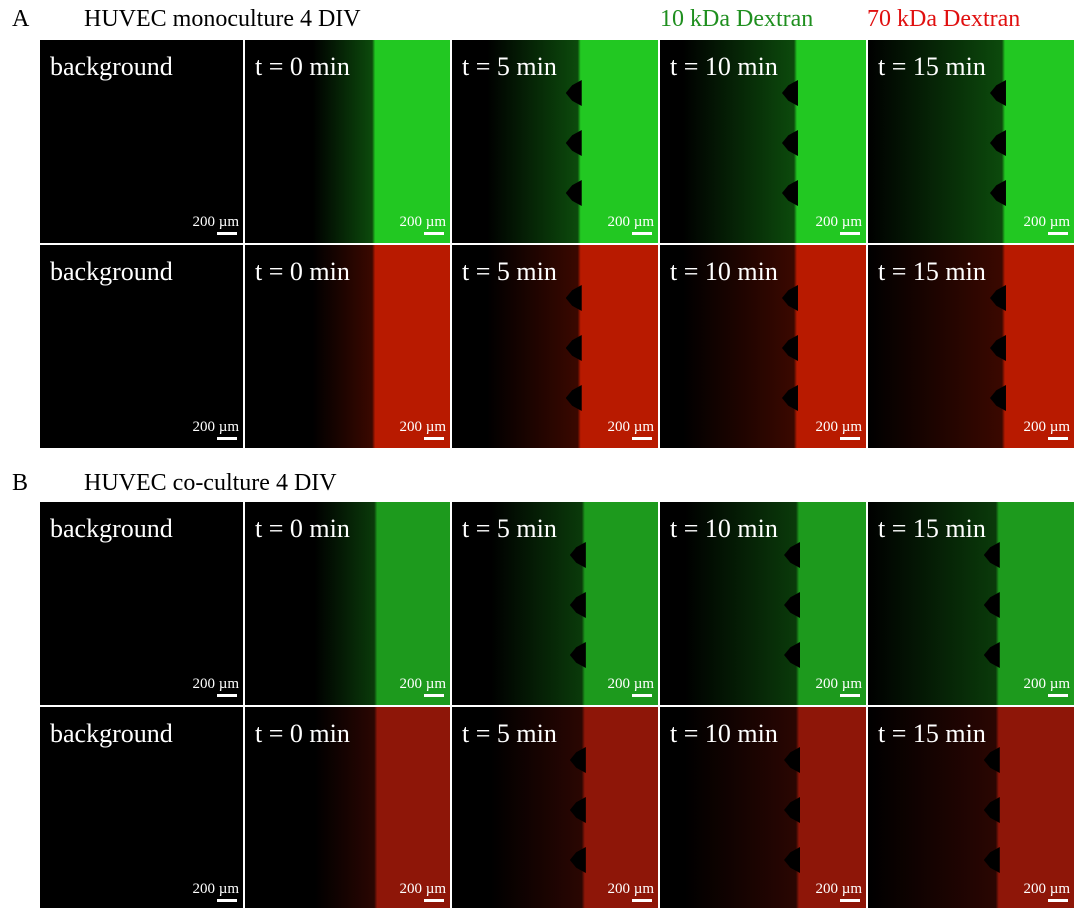  Describe the element at coordinates (944, 19) in the screenshot. I see `legend-red: 70 kDa Dextran` at that location.